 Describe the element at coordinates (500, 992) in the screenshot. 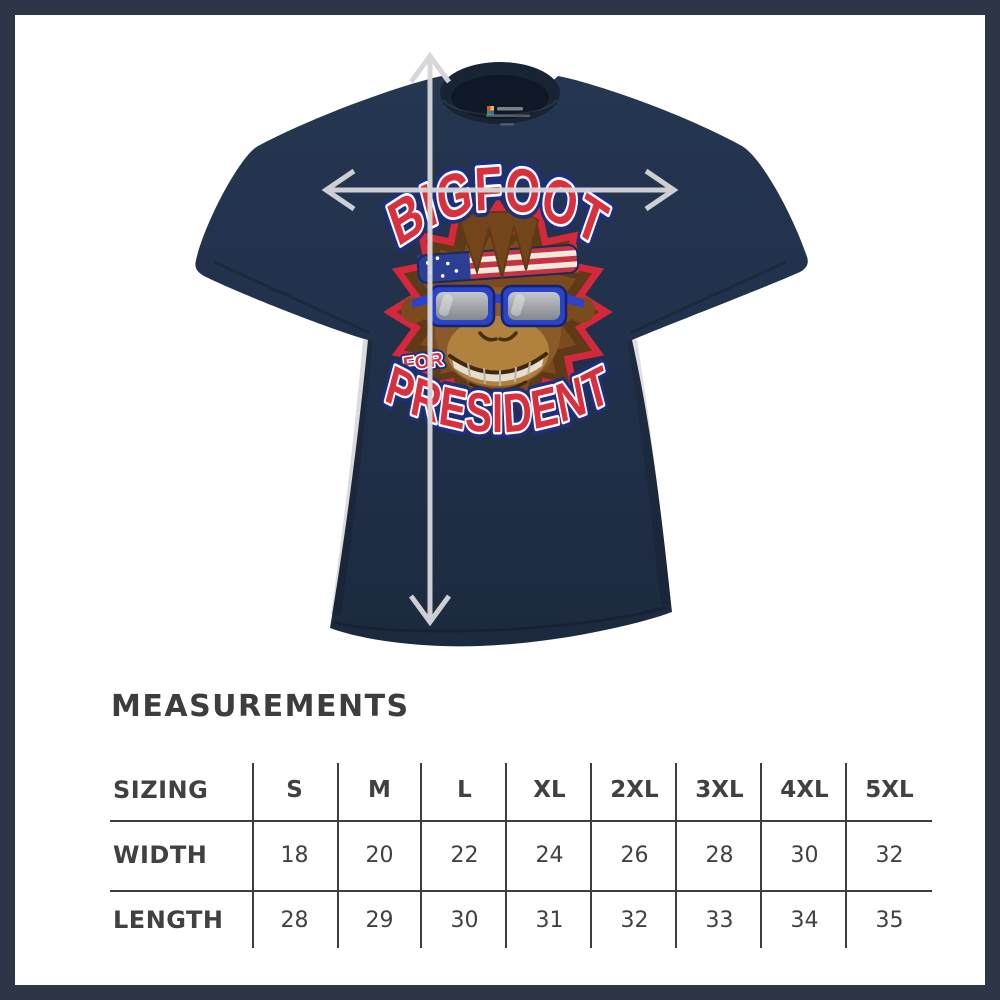

I see `frame-border-bottom` at that location.